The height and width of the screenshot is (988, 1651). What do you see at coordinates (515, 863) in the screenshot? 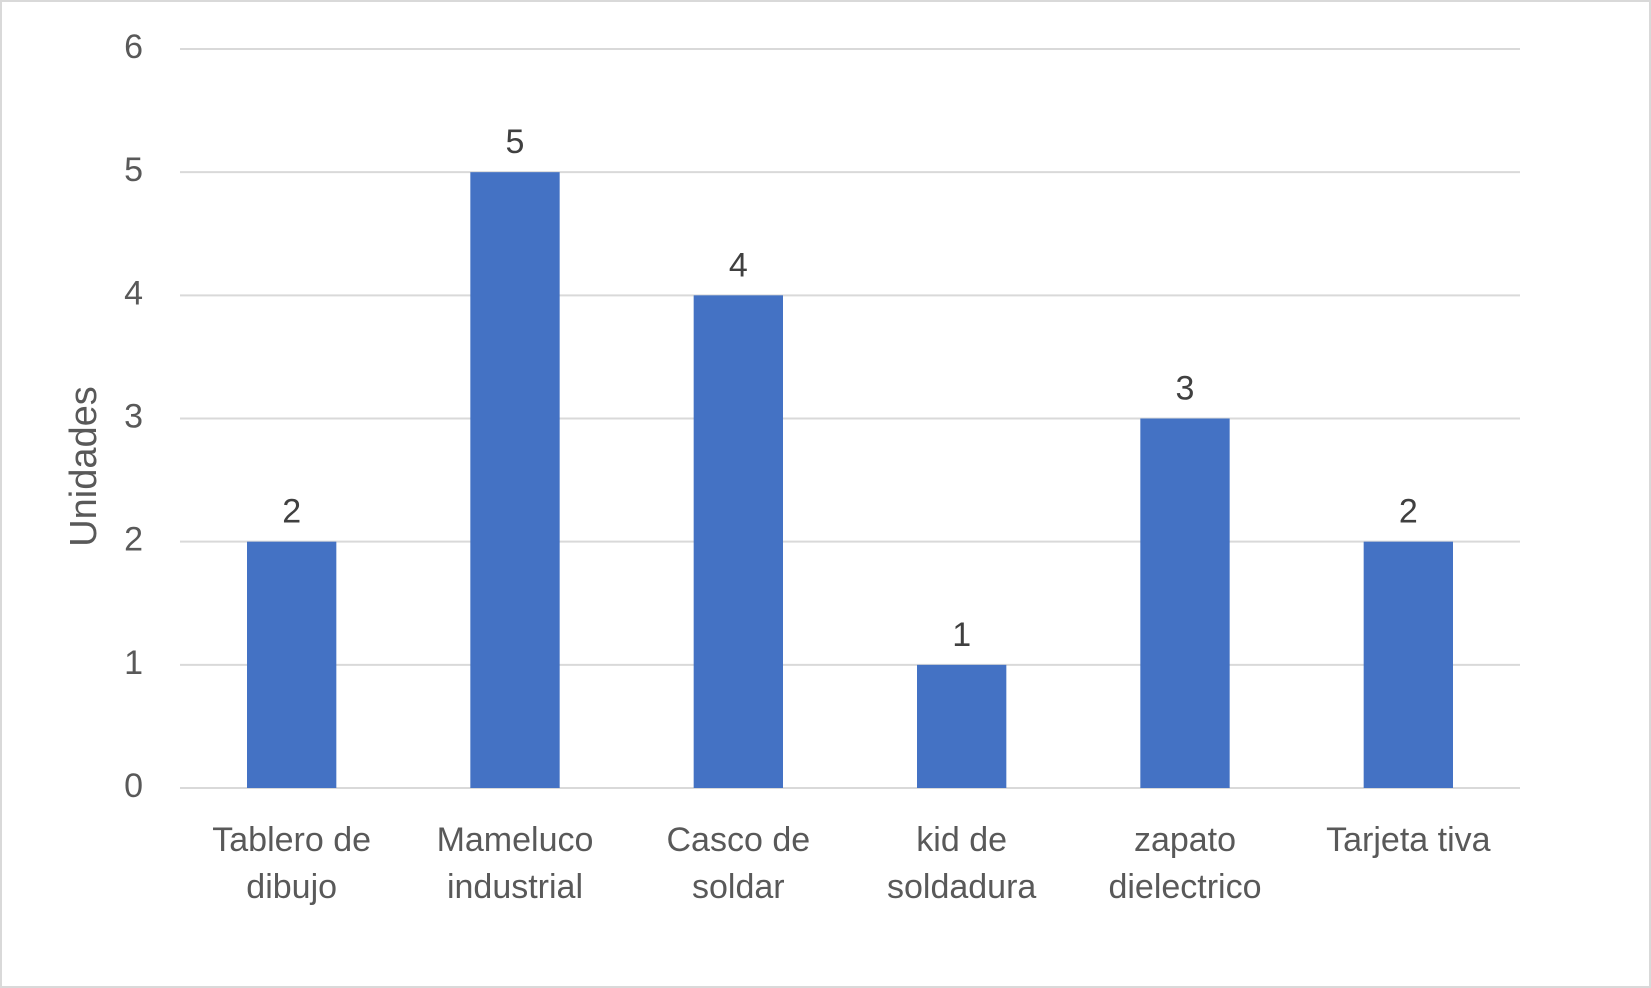
I see `x-category-label-1: Mameluco industrial` at bounding box center [515, 863].